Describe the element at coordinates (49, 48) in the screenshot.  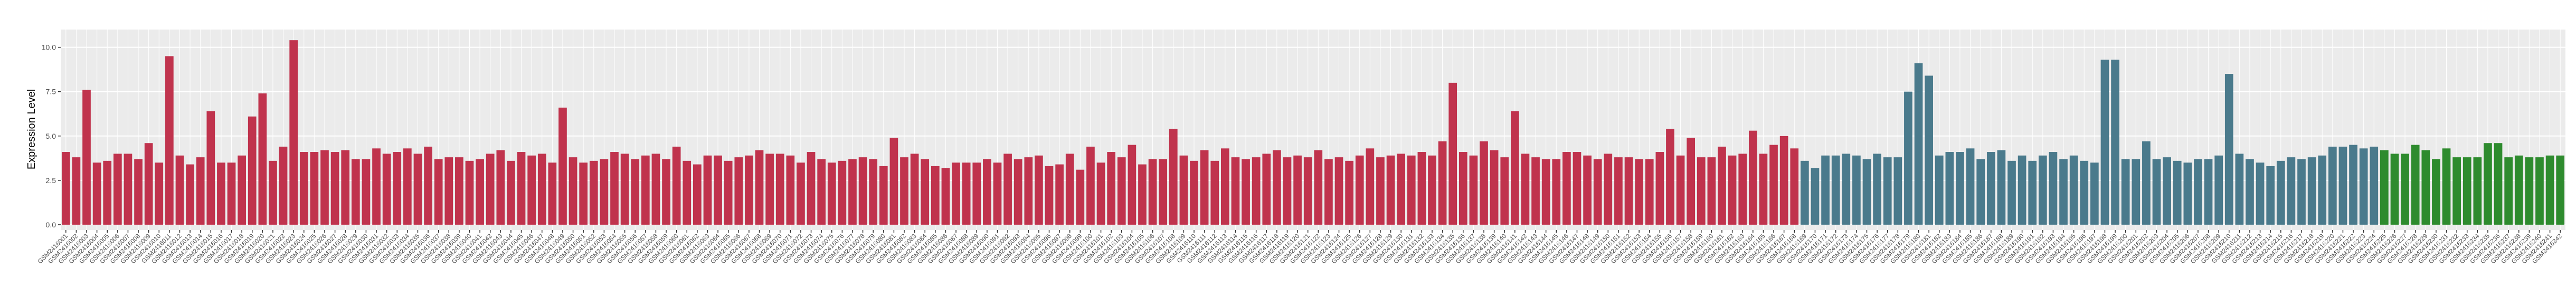
I see `y-tick-label: 10.0` at that location.